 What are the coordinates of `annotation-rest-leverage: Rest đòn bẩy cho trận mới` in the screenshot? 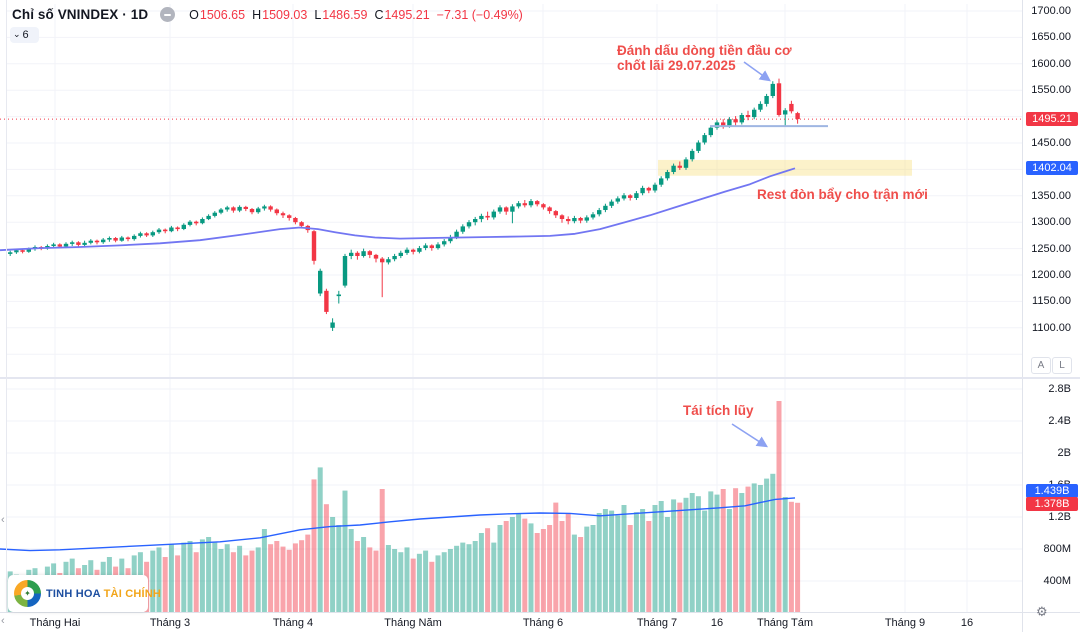 It's located at (842, 194).